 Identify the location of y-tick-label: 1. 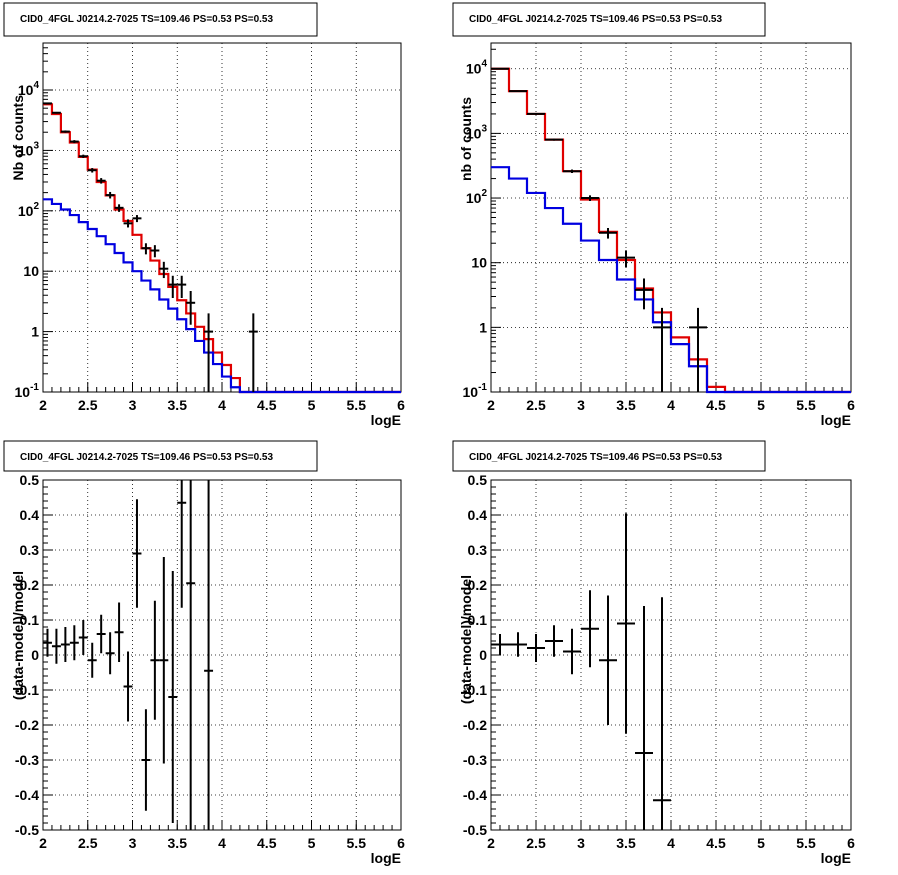
(35, 332).